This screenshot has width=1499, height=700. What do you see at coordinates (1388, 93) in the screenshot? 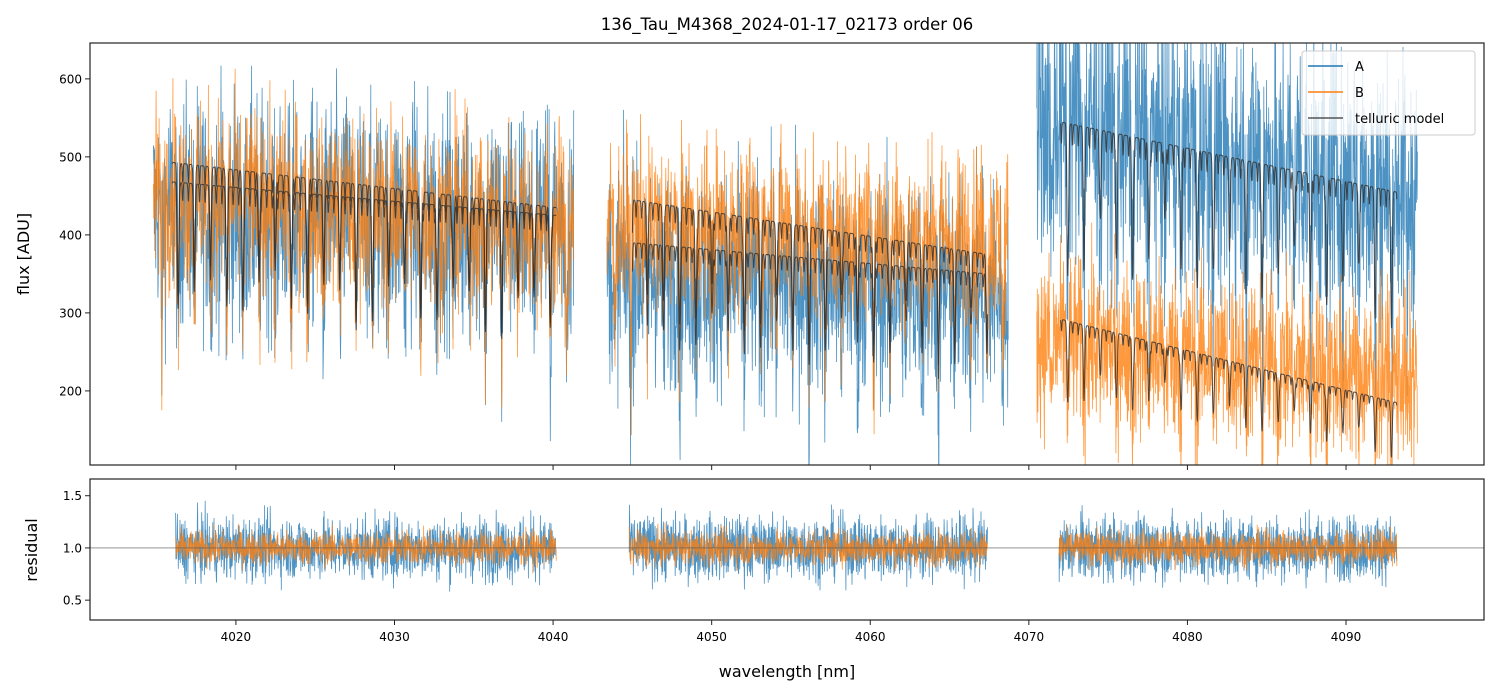
I see `legend: A B telluric model` at bounding box center [1388, 93].